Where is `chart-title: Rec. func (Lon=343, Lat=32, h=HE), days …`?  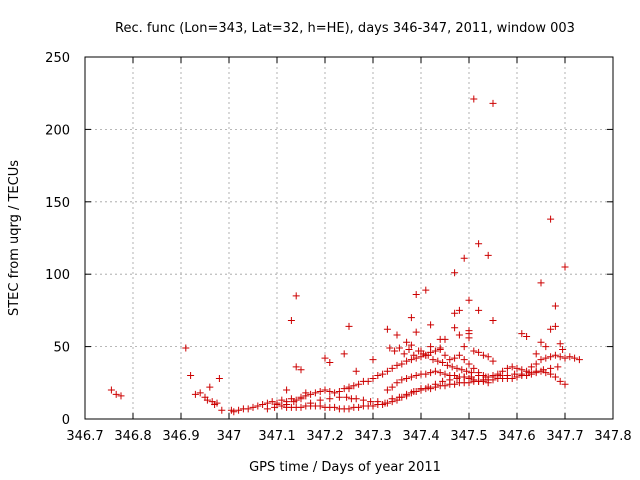
chart-title: Rec. func (Lon=343, Lat=32, h=HE), days … is located at coordinates (345, 28).